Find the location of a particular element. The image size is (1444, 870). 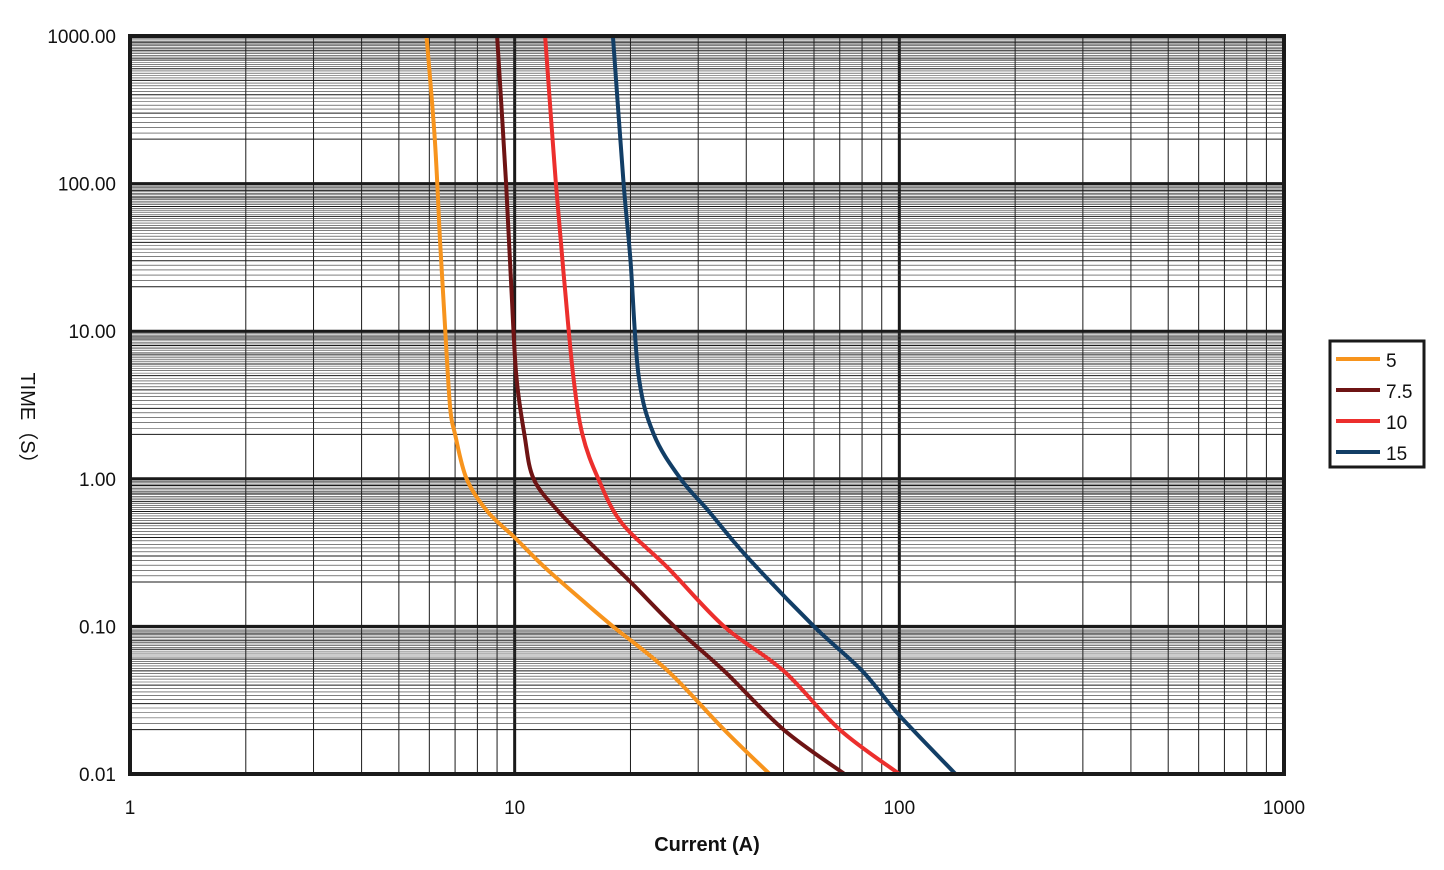

x-tick-label: 10 is located at coordinates (514, 808).